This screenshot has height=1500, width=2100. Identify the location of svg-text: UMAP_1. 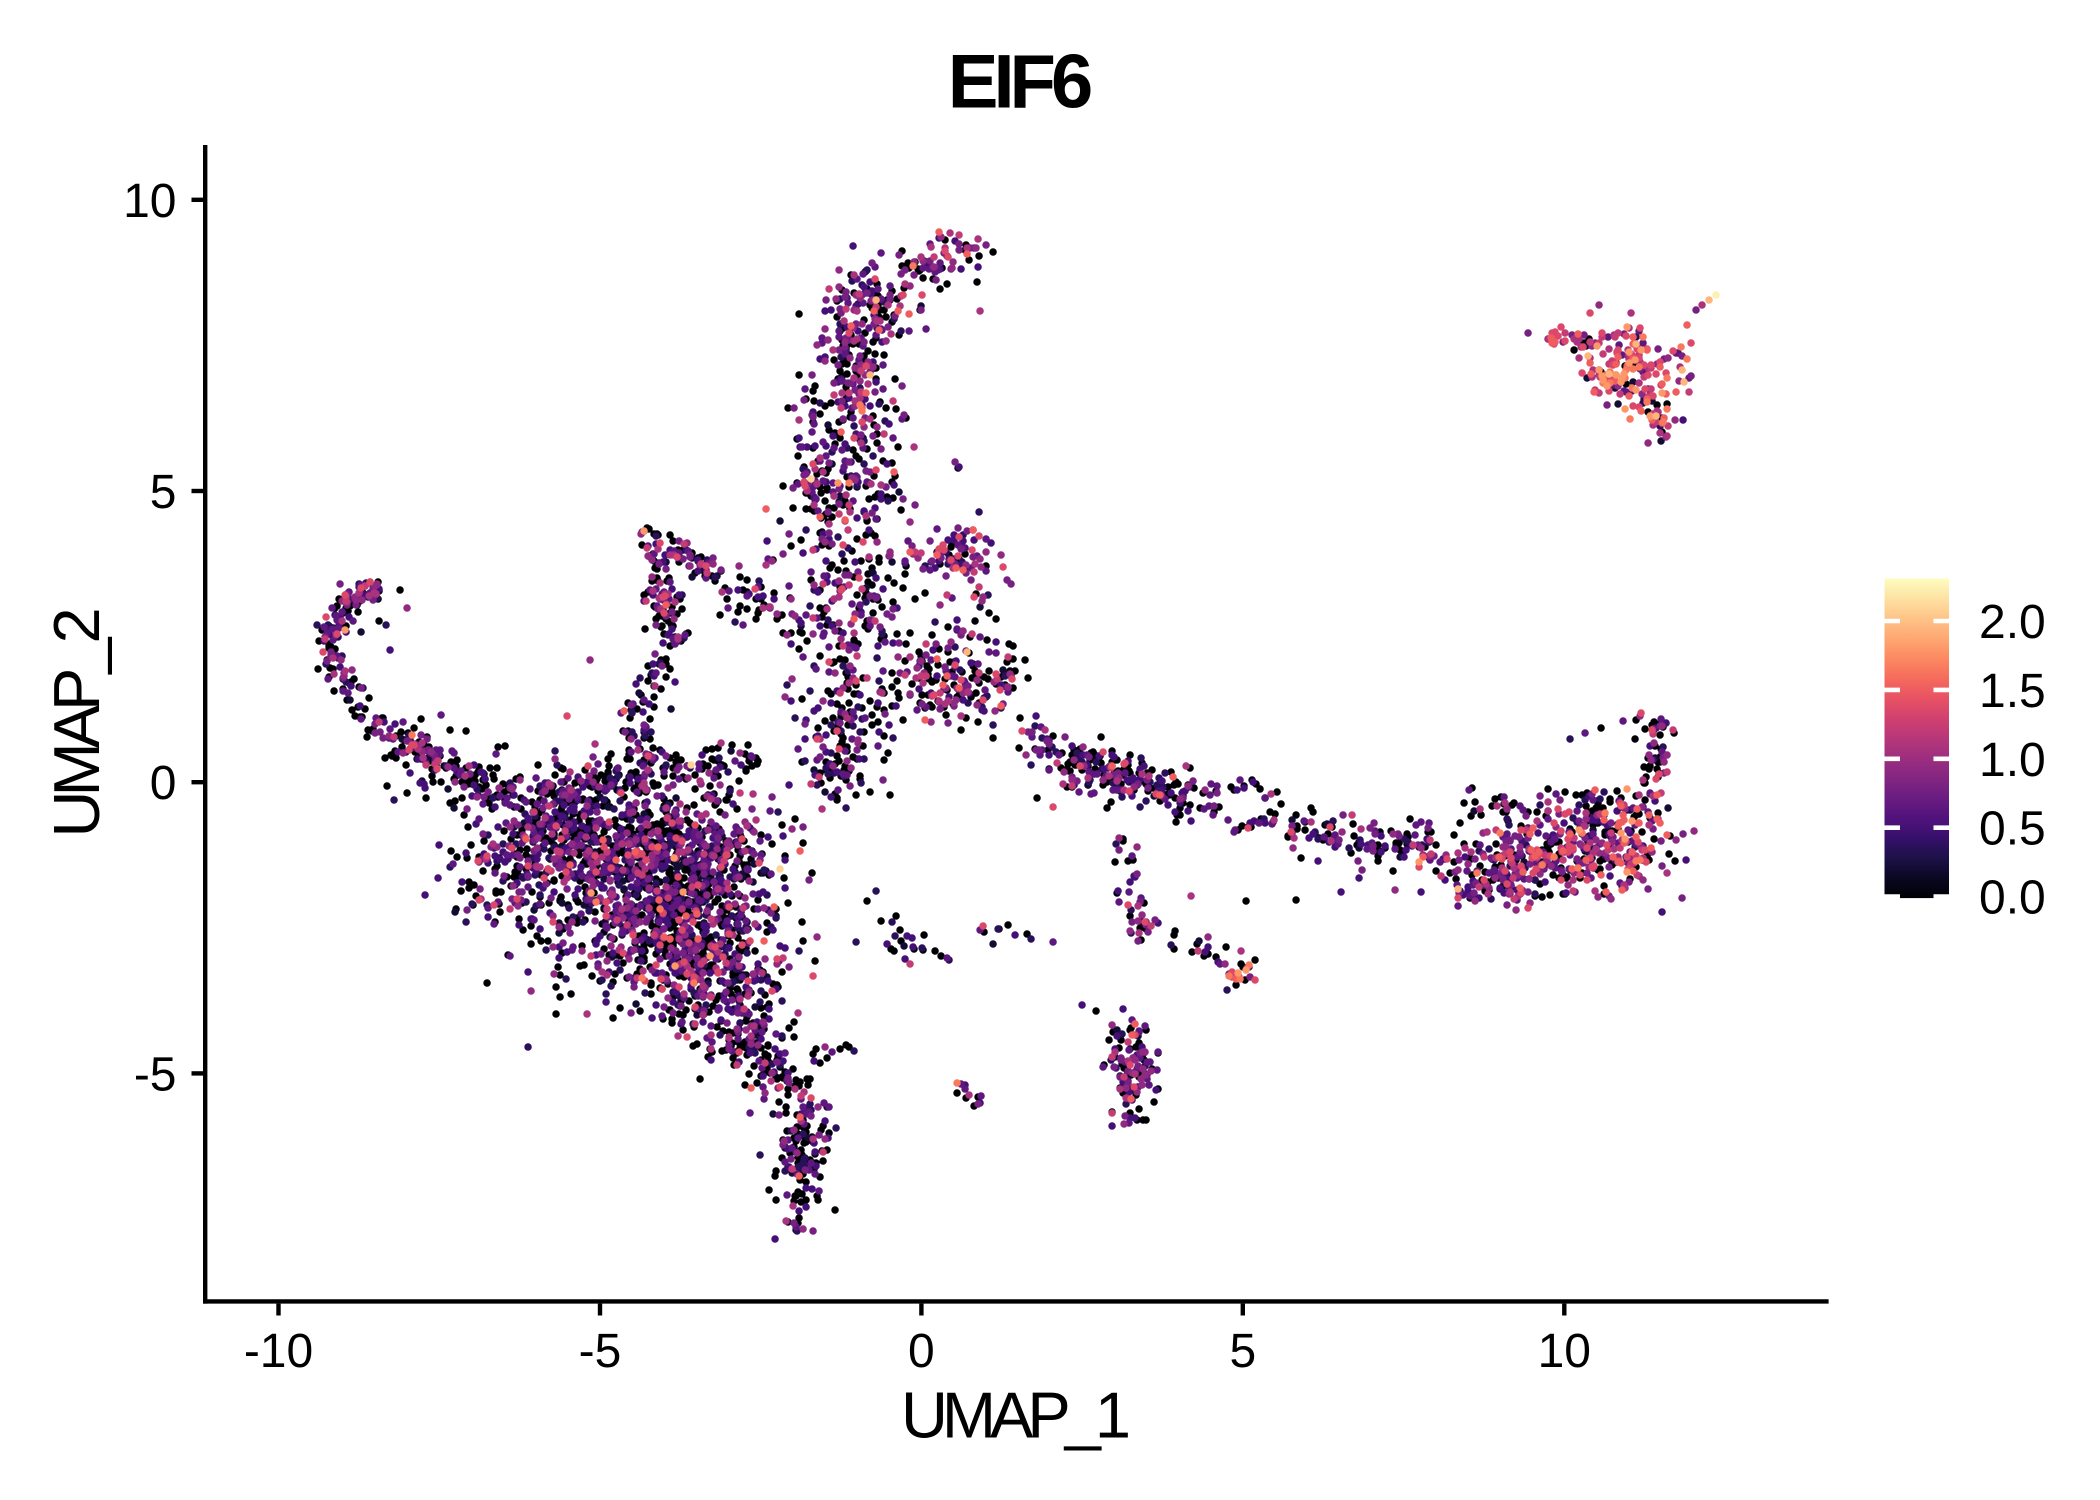
(1014, 1415).